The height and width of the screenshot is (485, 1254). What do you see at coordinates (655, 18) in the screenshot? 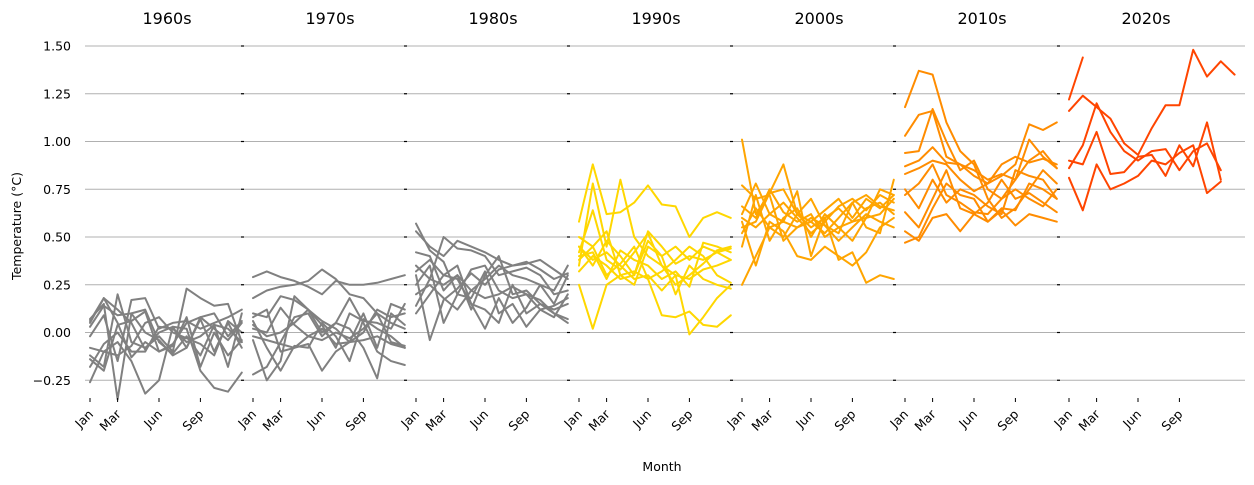
I see `panel-title: 1990s` at bounding box center [655, 18].